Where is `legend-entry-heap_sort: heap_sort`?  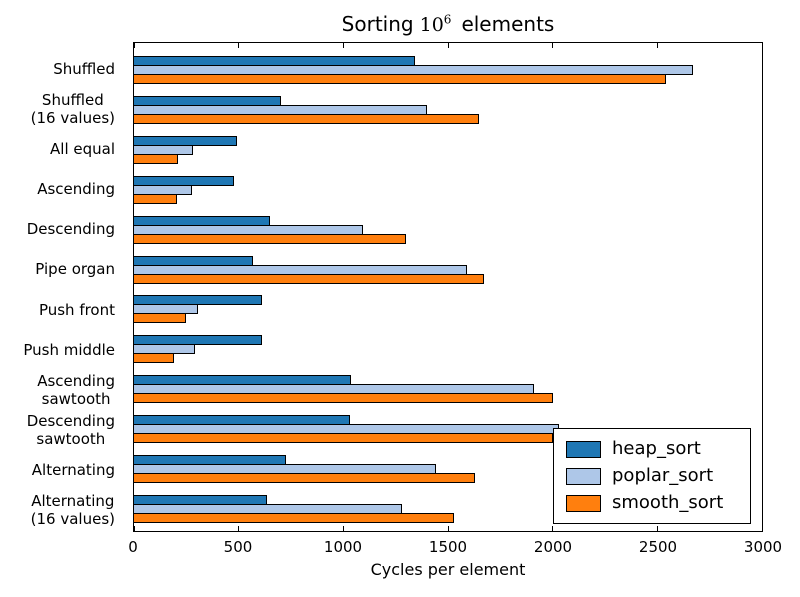
legend-entry-heap_sort: heap_sort is located at coordinates (652, 449).